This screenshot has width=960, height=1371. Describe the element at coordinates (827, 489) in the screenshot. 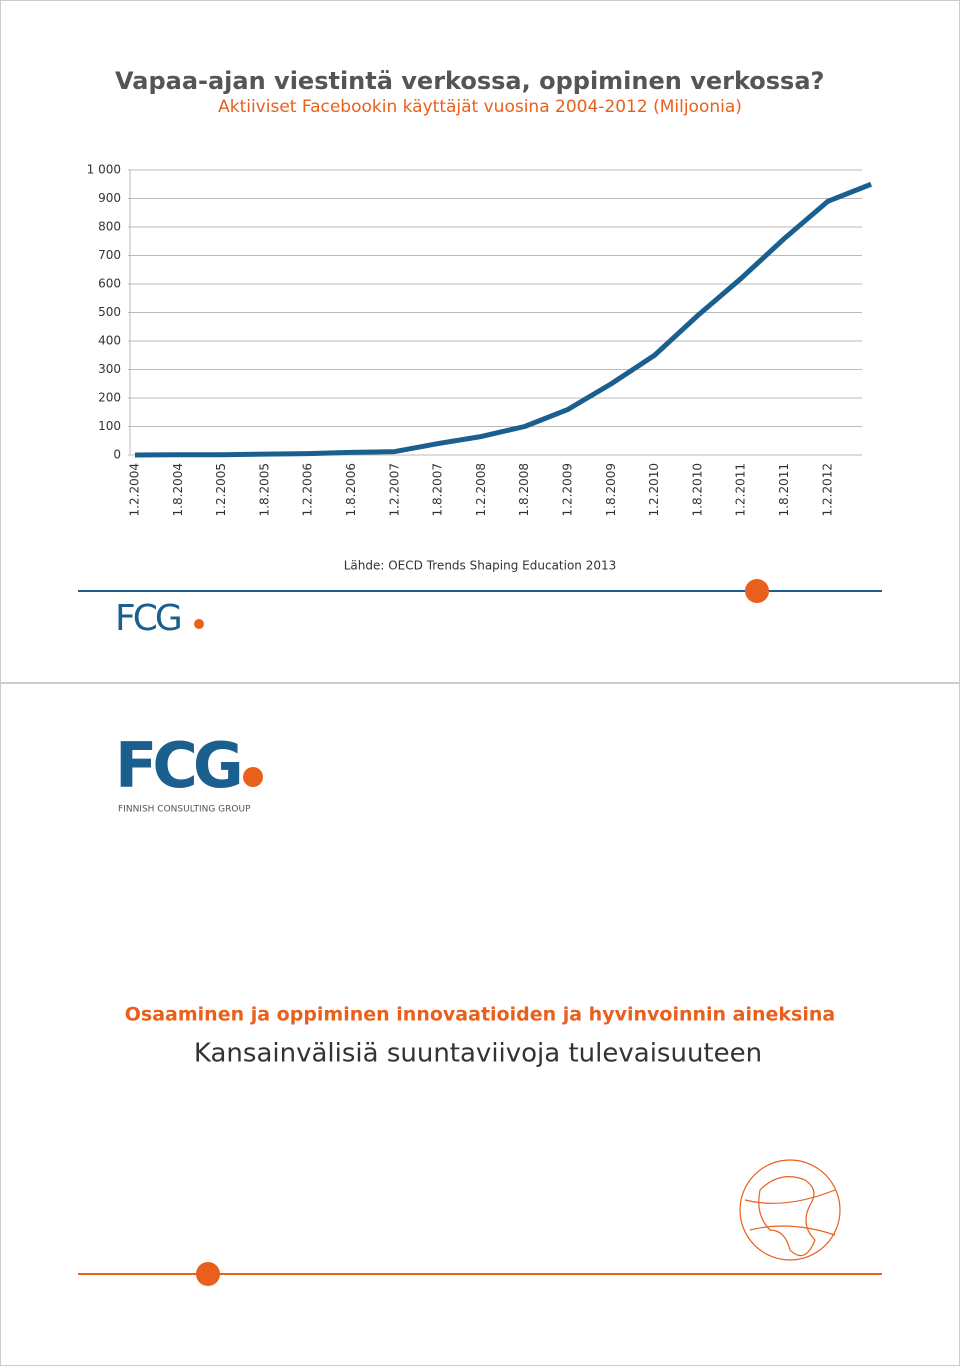

I see `x-tick-label: 1.2.2012` at that location.